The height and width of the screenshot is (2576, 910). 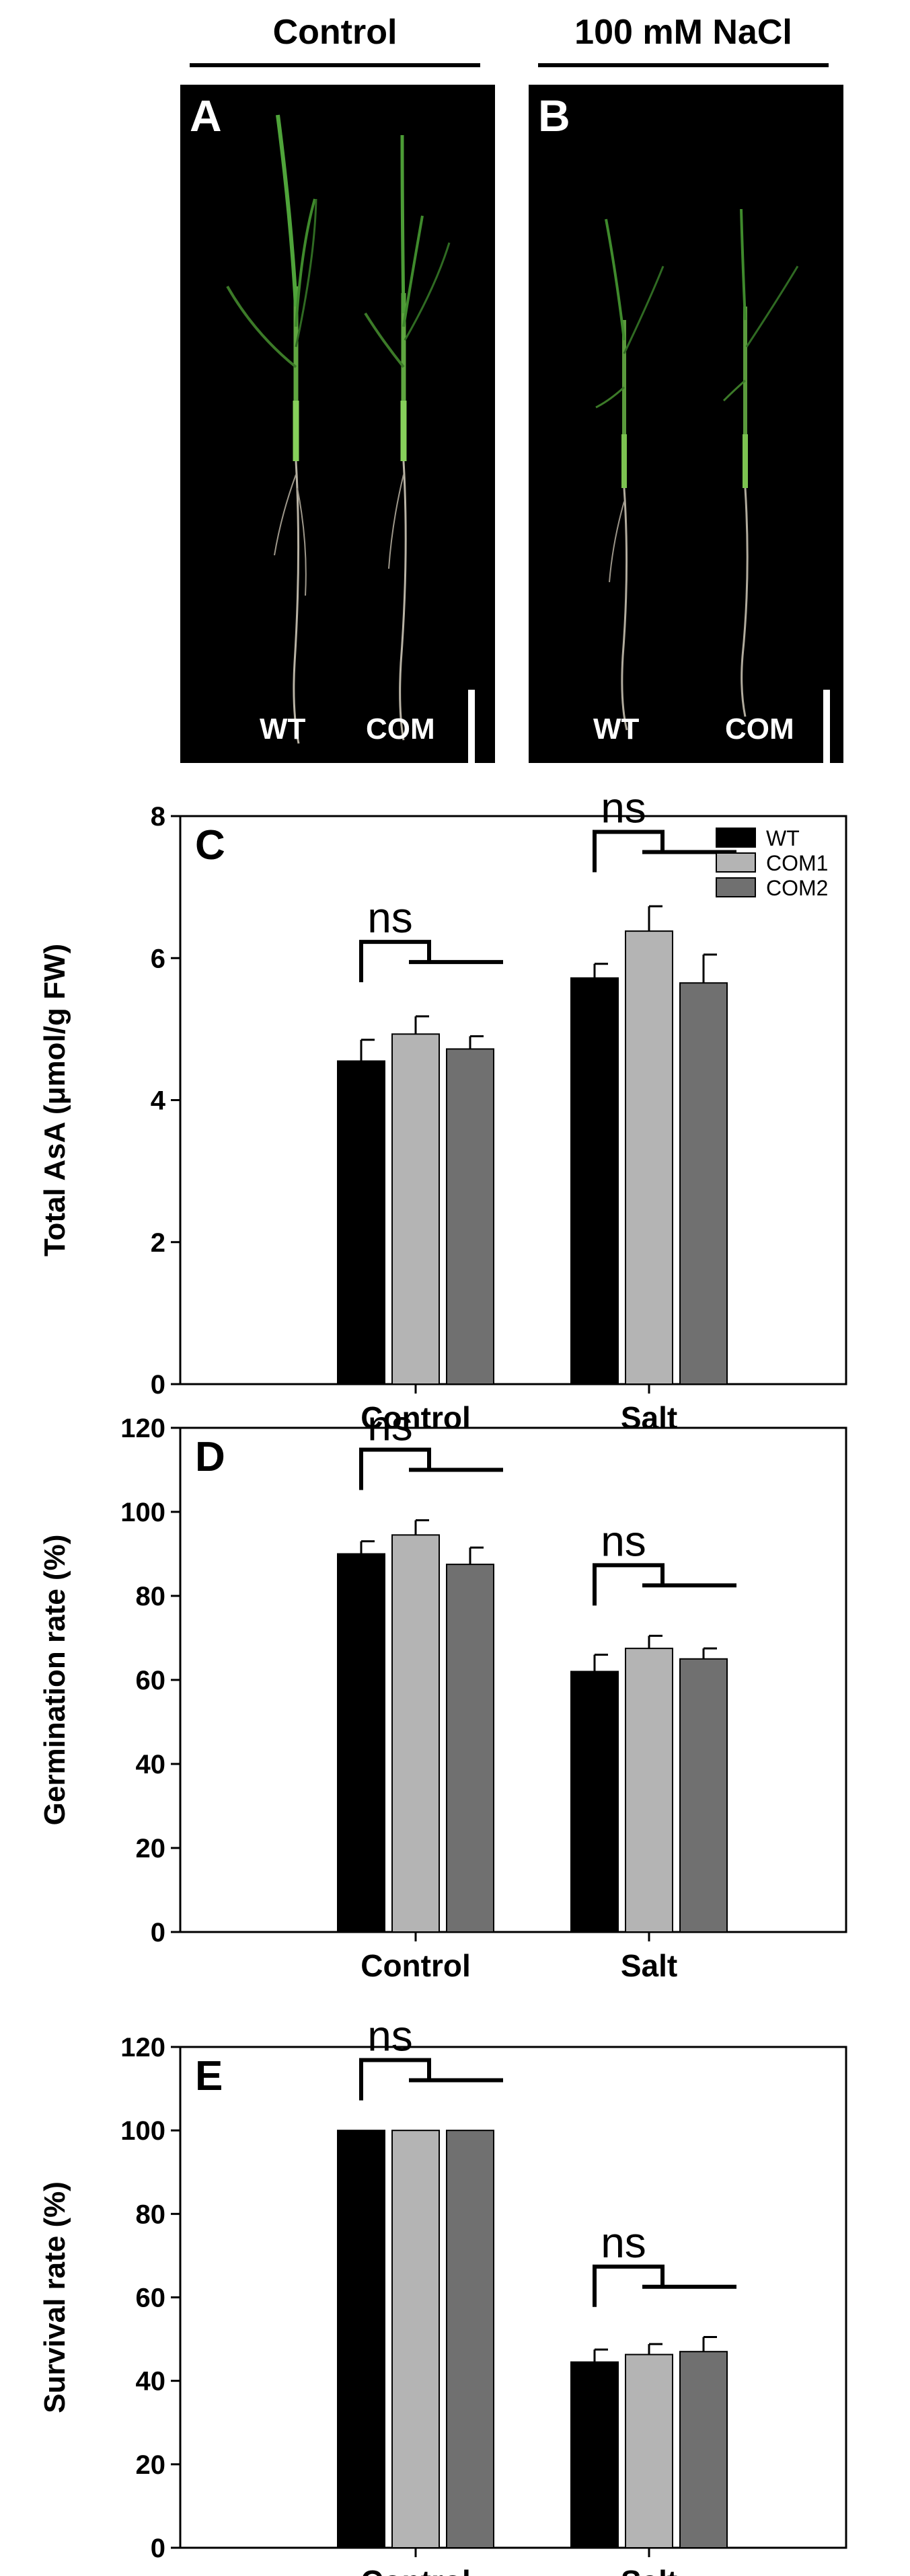 What do you see at coordinates (158, 1101) in the screenshot?
I see `y-tick-label: 4` at bounding box center [158, 1101].